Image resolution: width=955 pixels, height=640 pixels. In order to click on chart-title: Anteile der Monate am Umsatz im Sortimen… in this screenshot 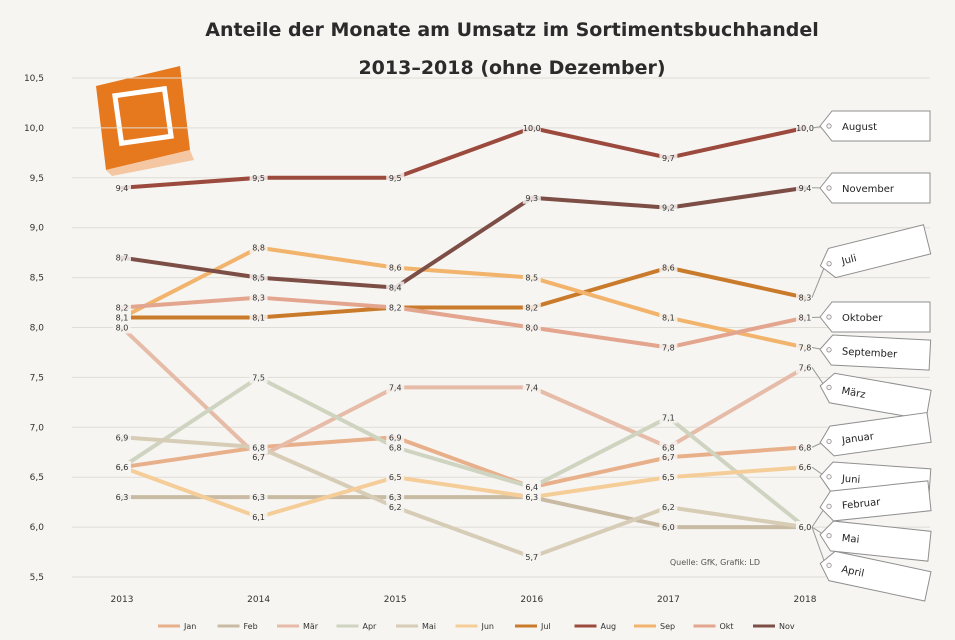, I will do `click(511, 30)`.